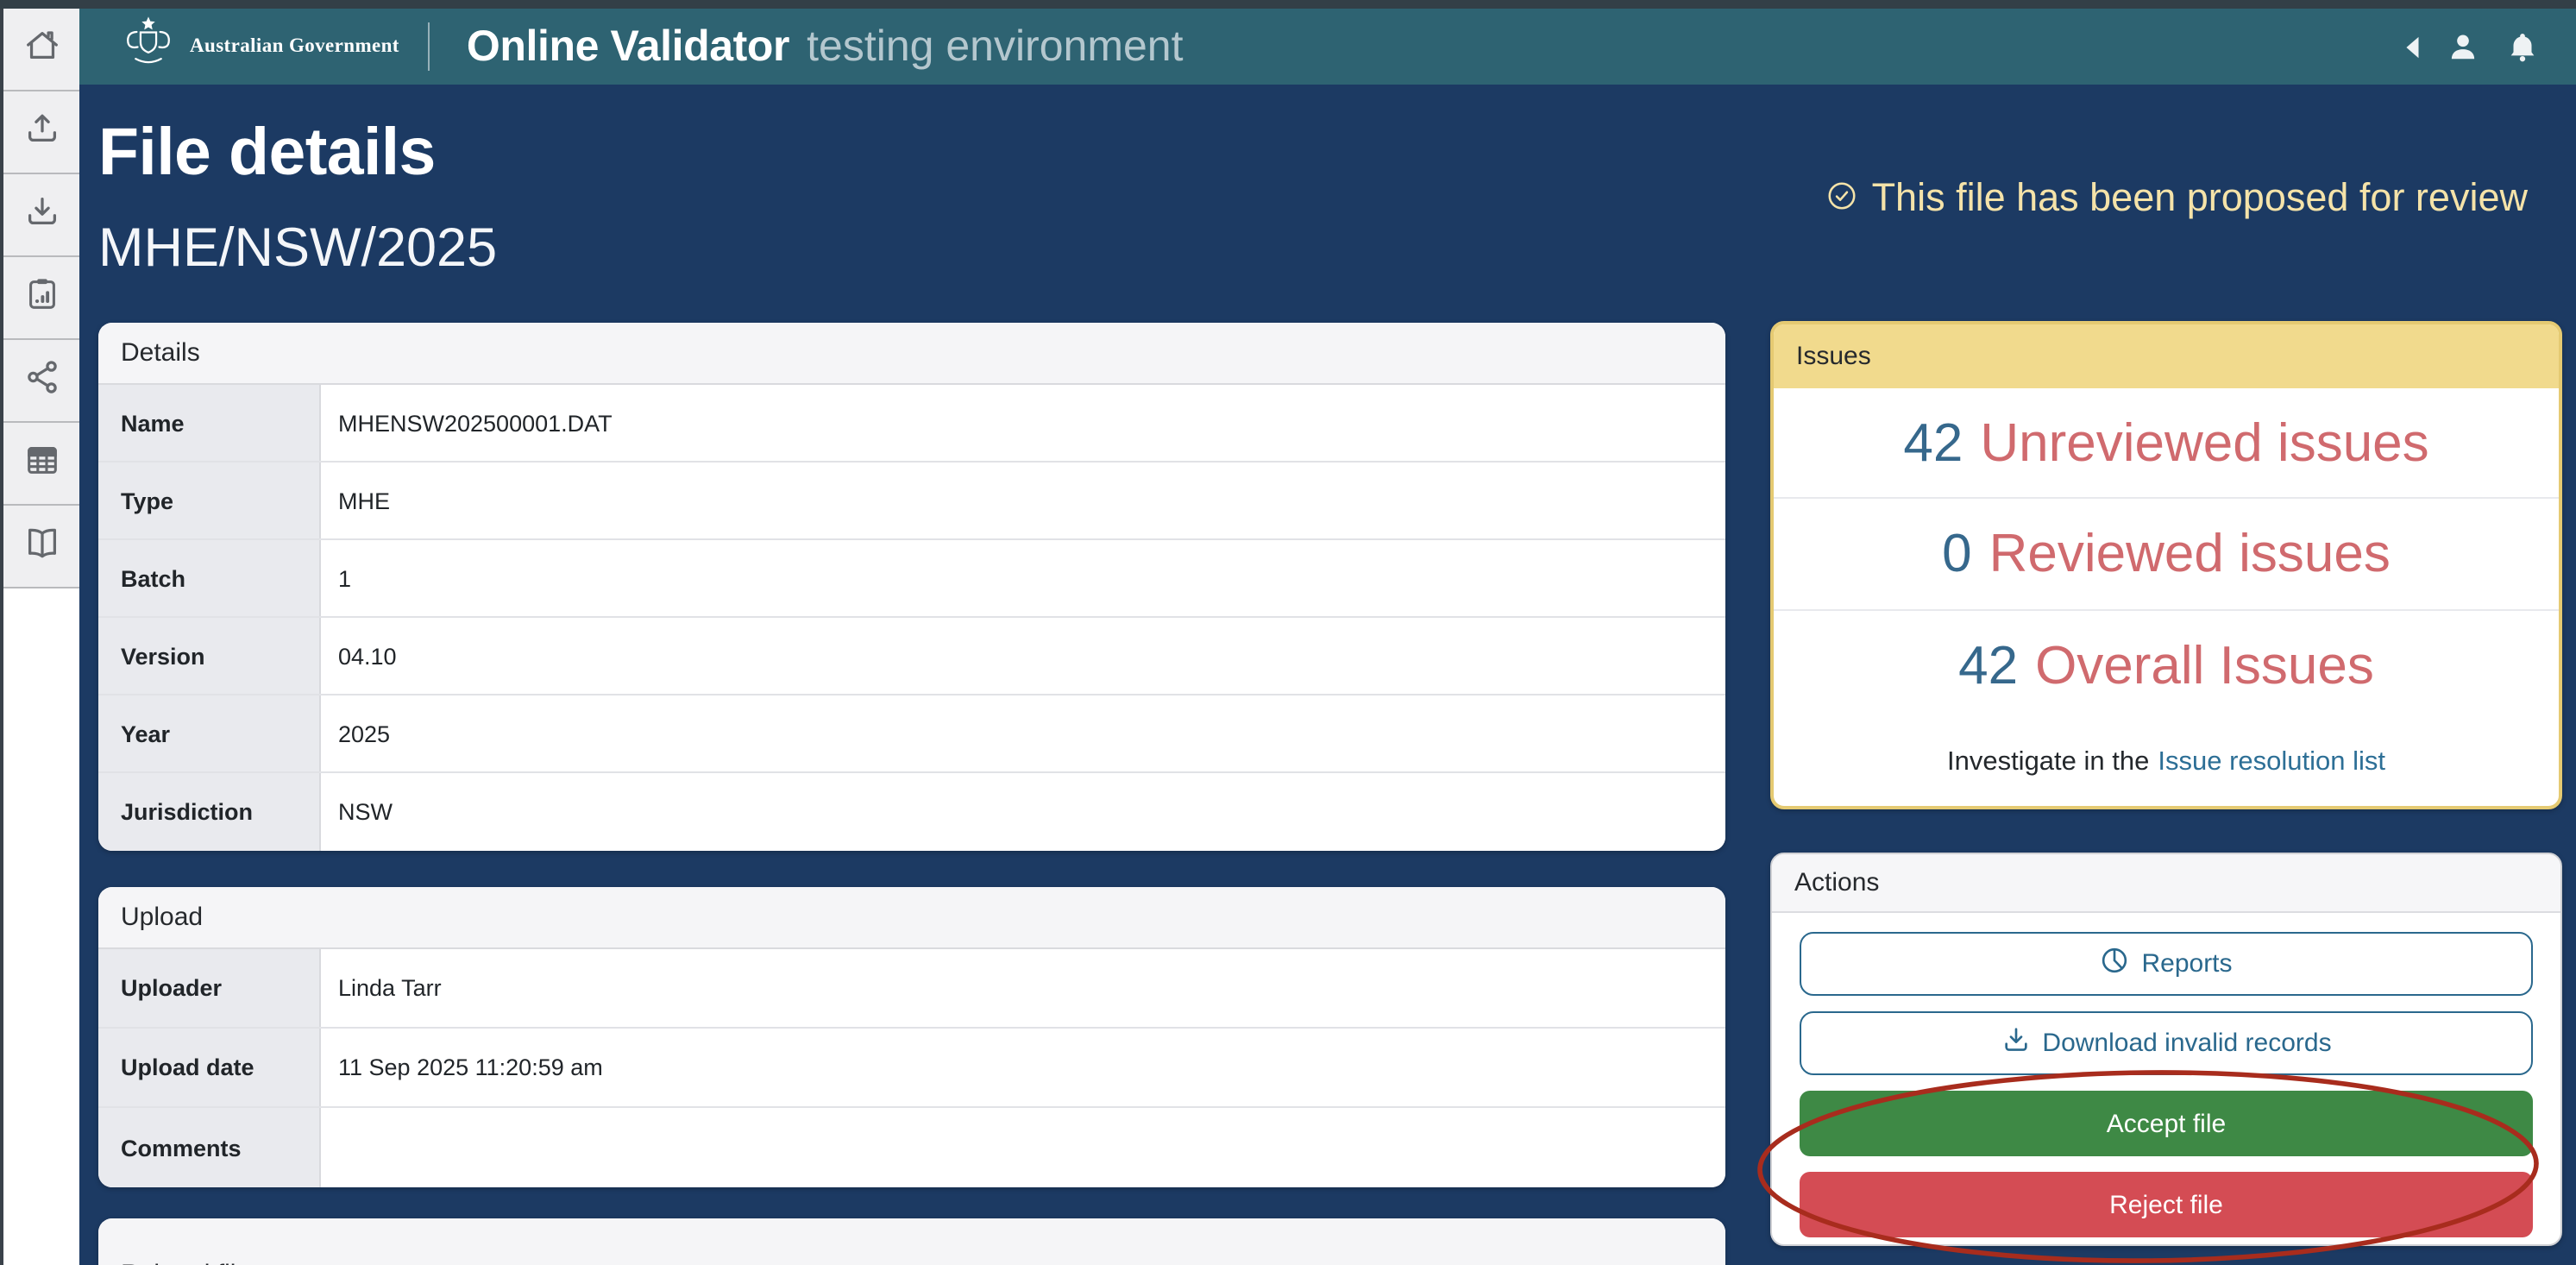  I want to click on table-row: Batch 1, so click(911, 579).